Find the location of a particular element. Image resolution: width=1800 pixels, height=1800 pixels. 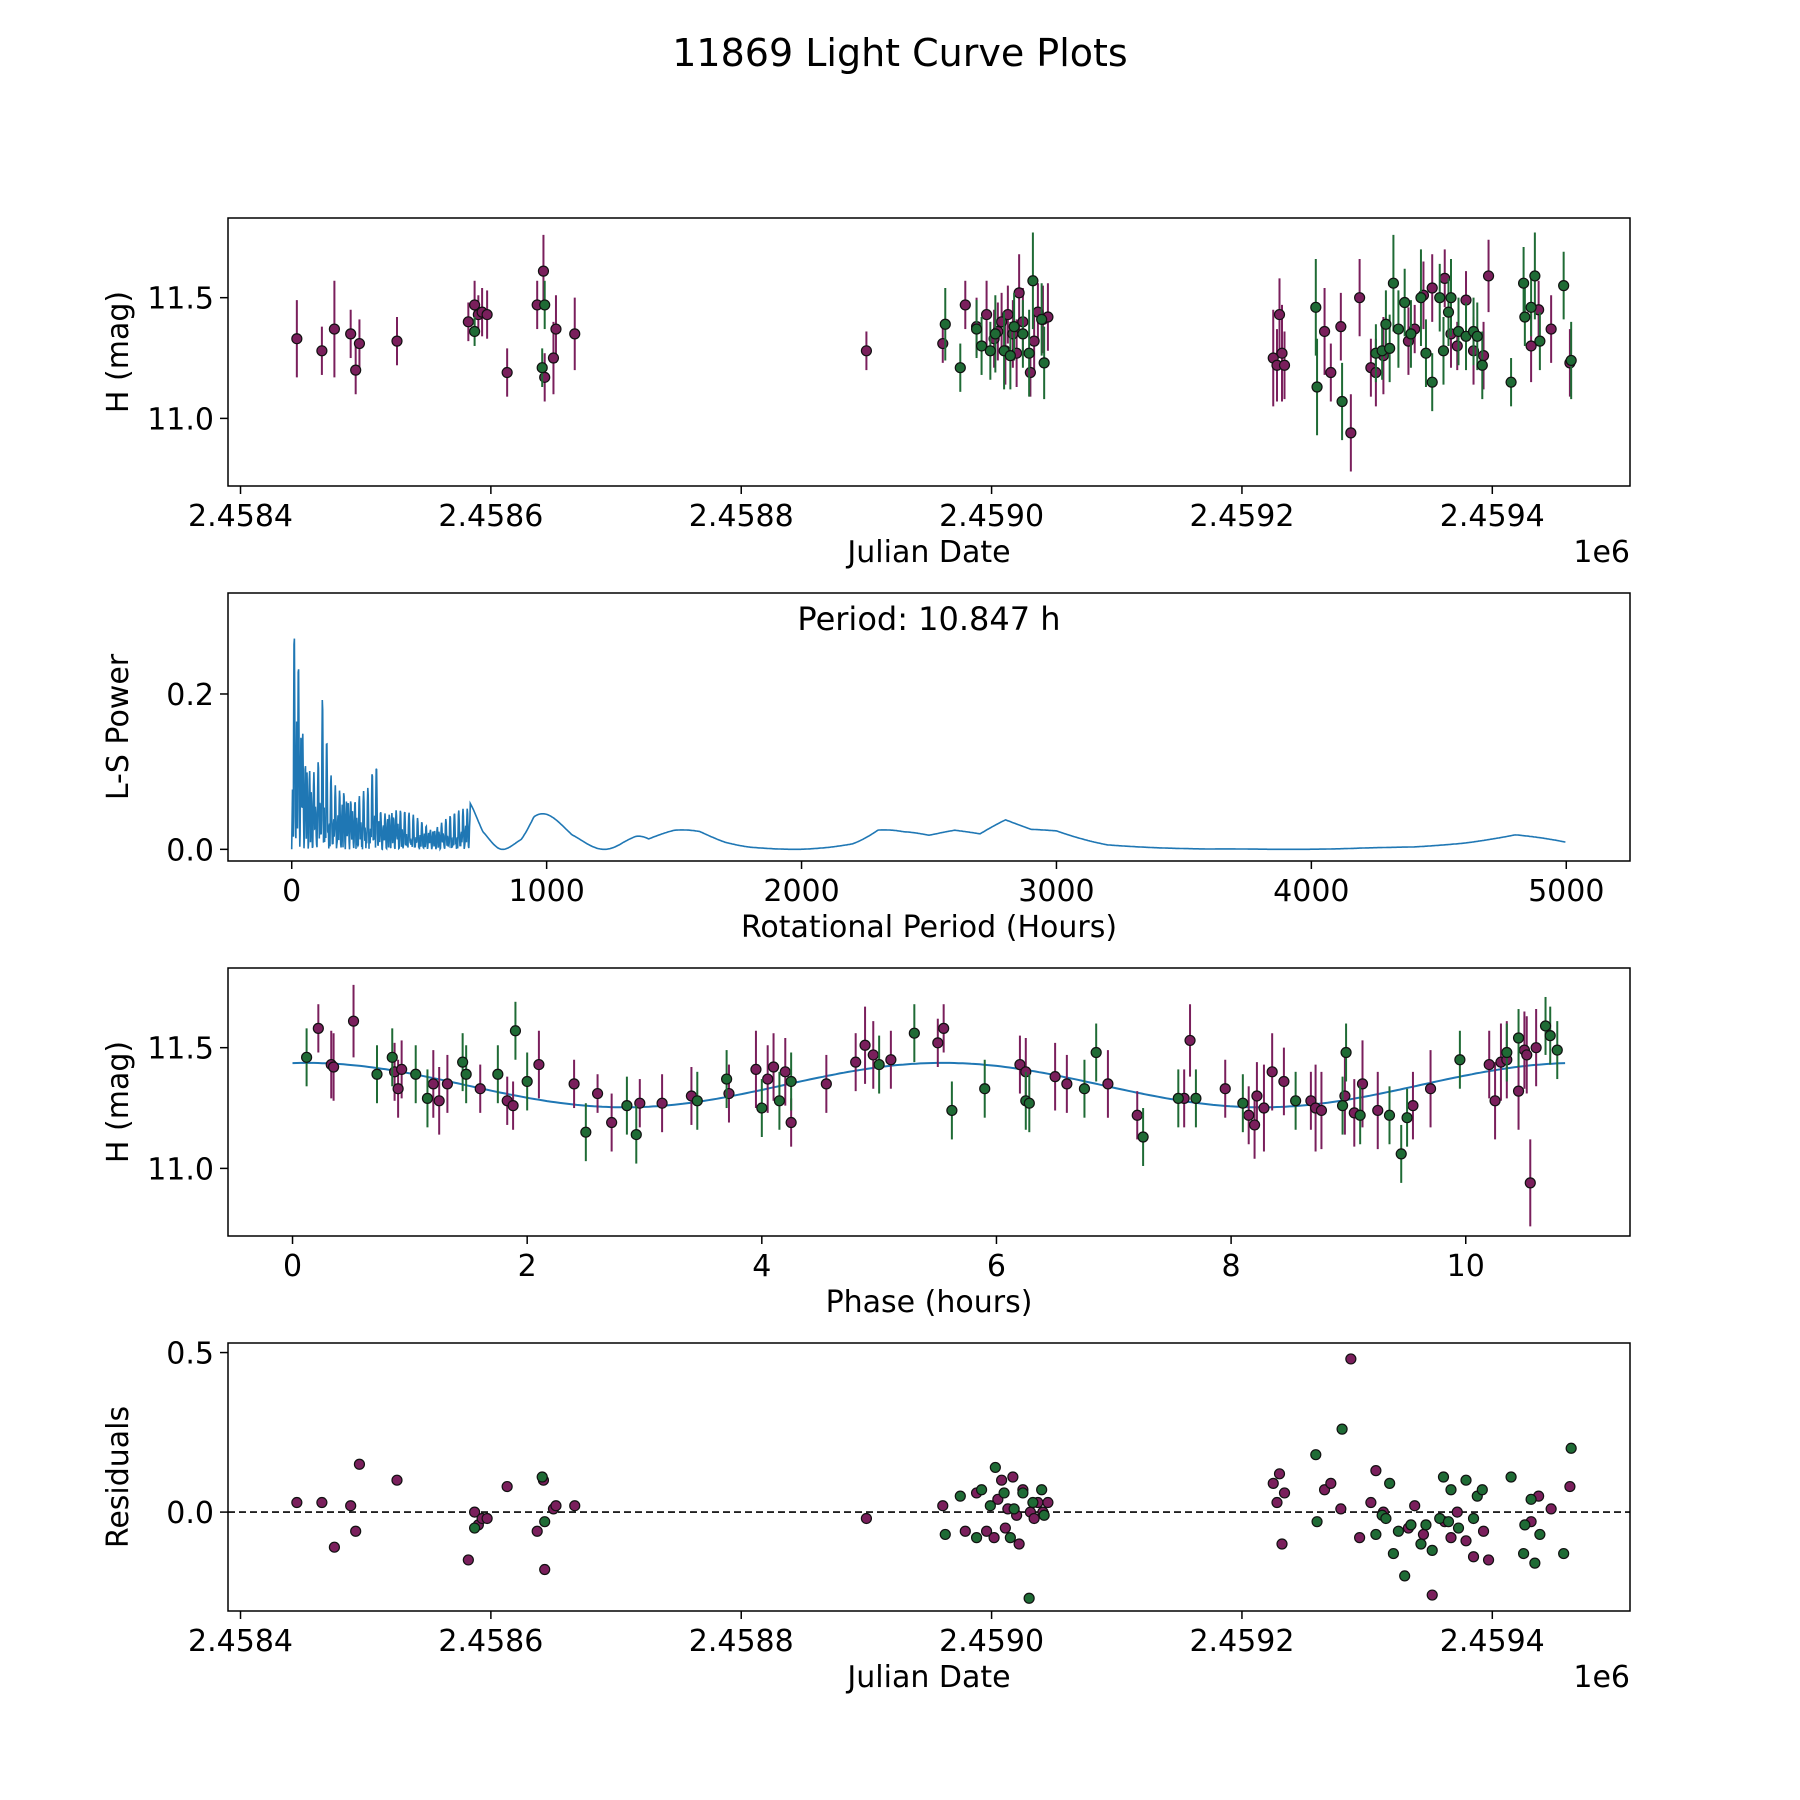

residuals-xlabel: Julian Date is located at coordinates (927, 1677).